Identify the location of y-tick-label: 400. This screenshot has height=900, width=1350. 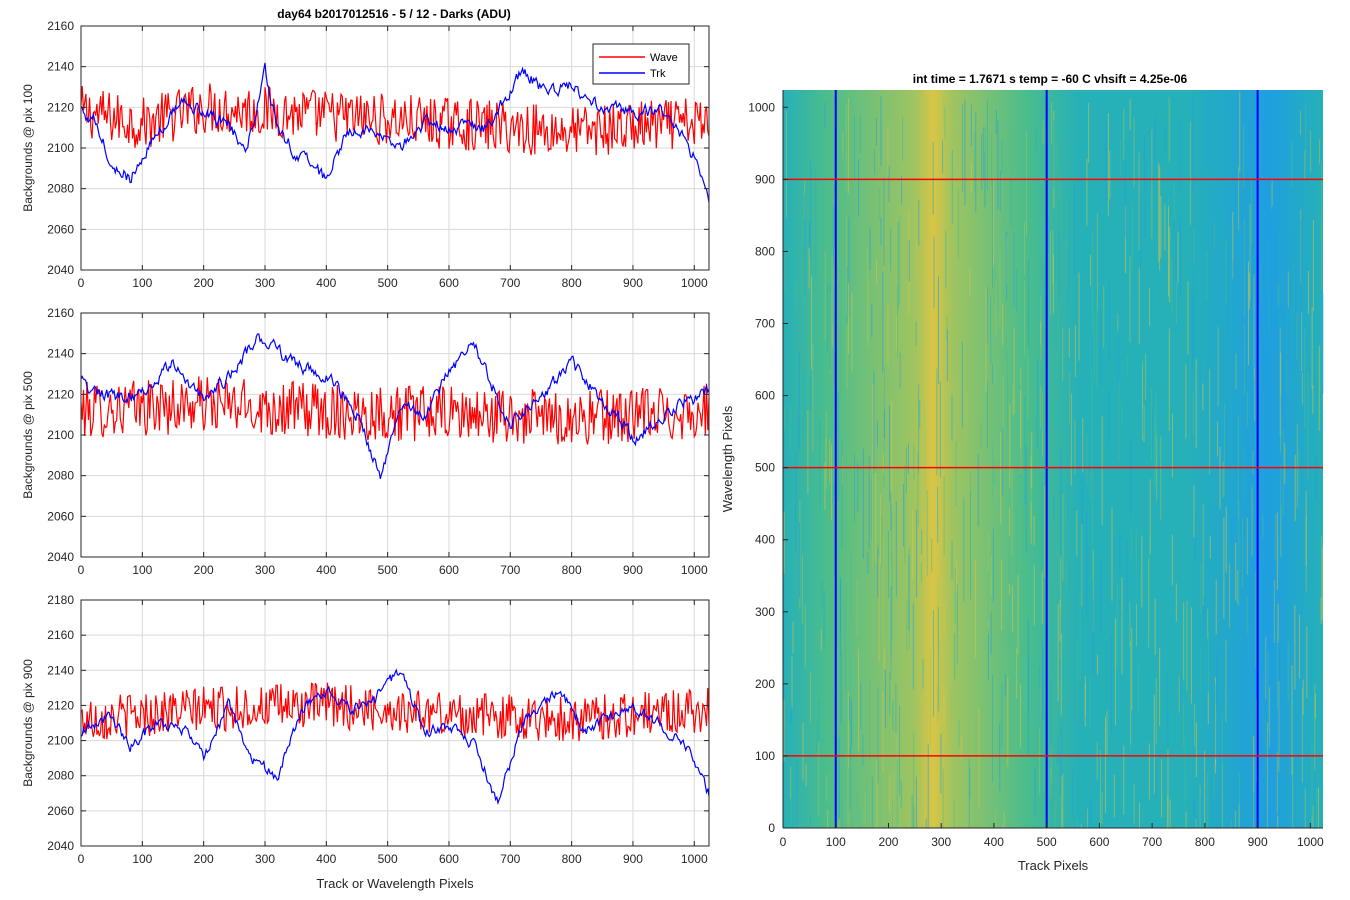
(765, 540).